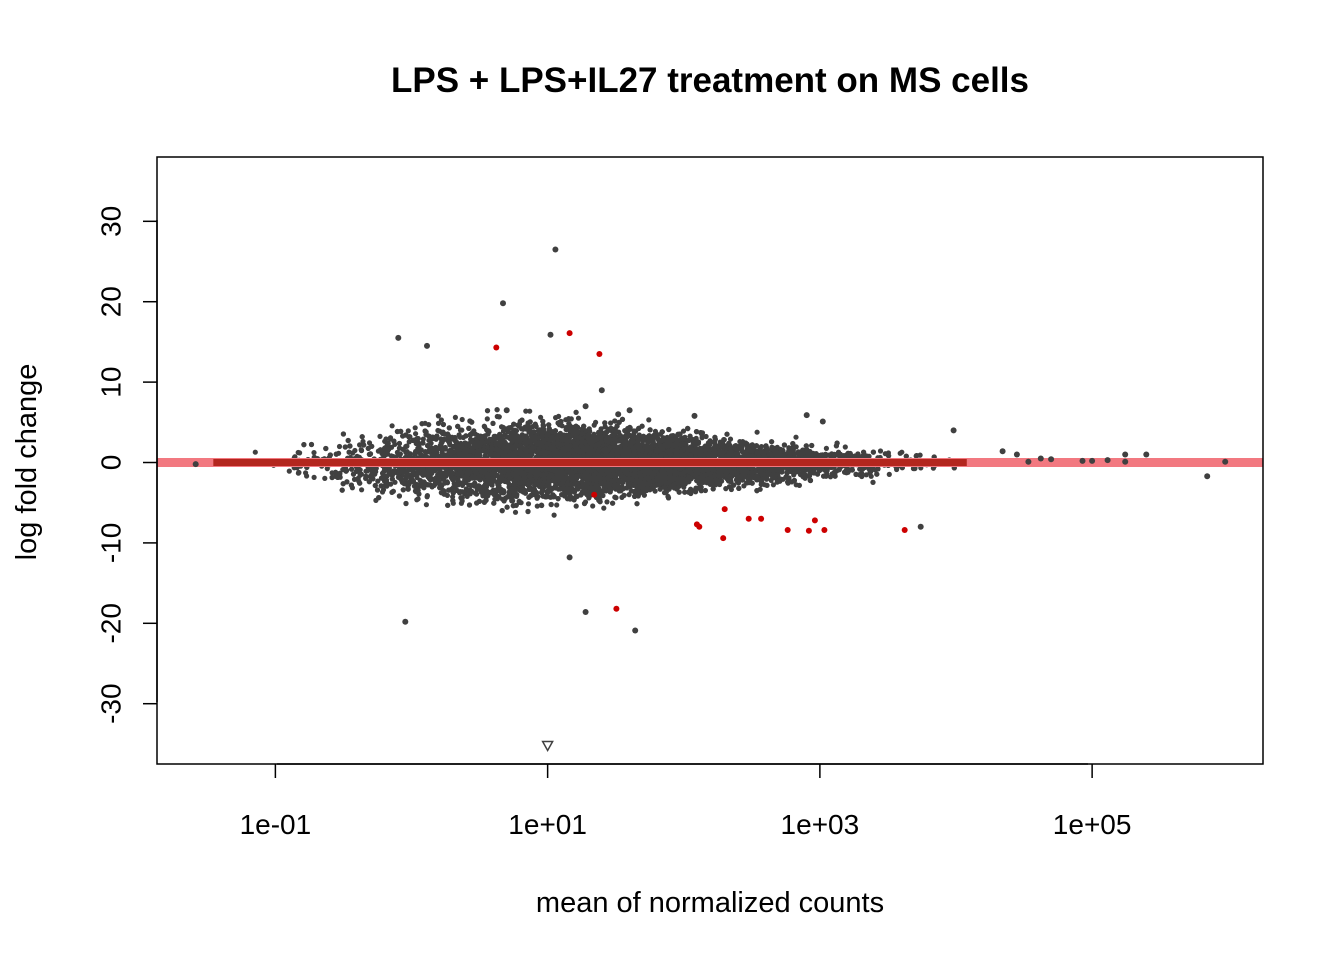 The height and width of the screenshot is (960, 1344). Describe the element at coordinates (710, 80) in the screenshot. I see `chart-title: LPS + LPS+IL27 treatment on MS cells` at that location.